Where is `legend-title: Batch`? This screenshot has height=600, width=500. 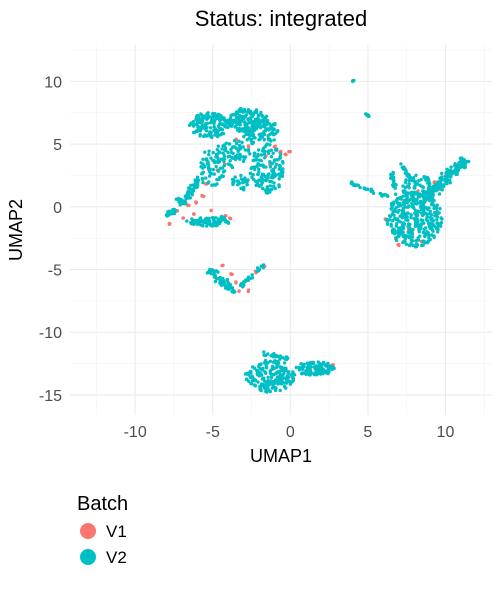 legend-title: Batch is located at coordinates (102, 504).